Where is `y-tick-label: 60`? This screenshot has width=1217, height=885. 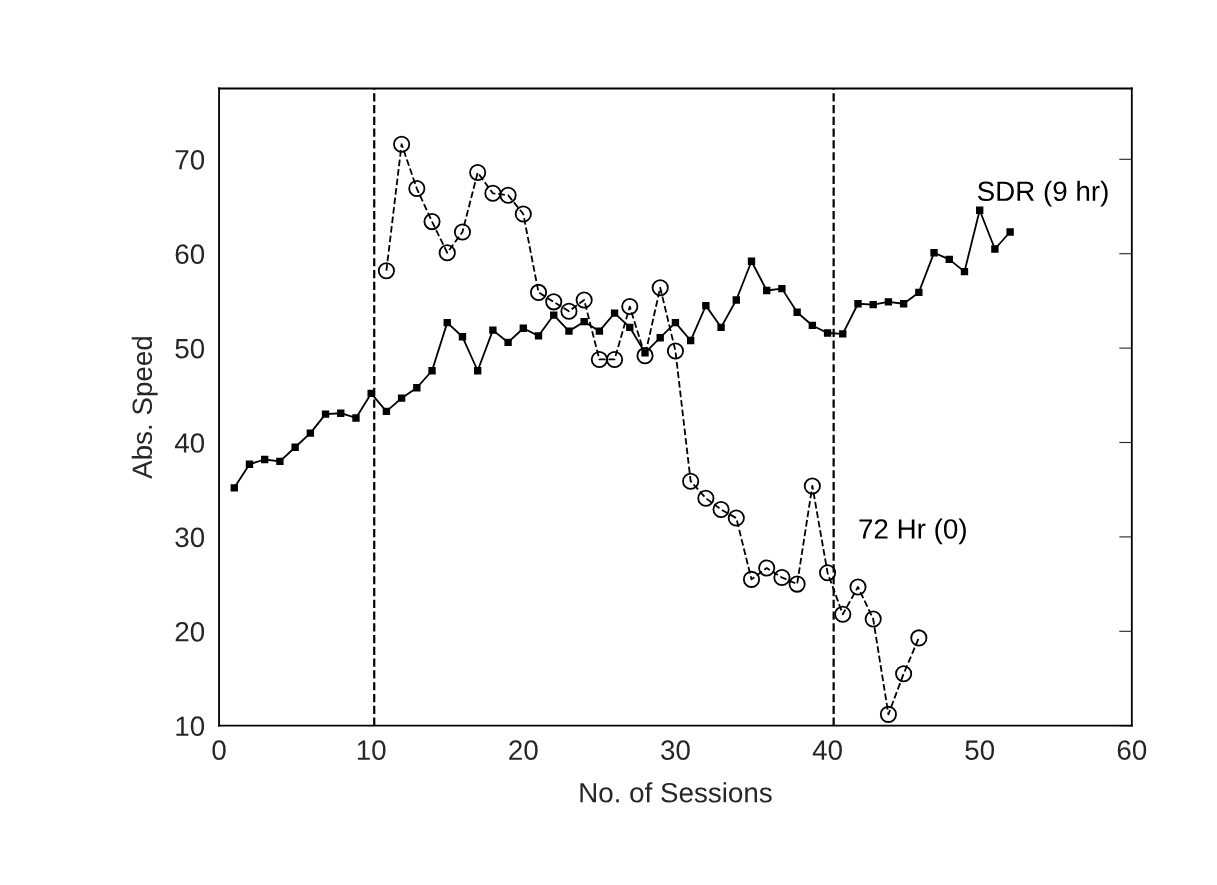 y-tick-label: 60 is located at coordinates (190, 254).